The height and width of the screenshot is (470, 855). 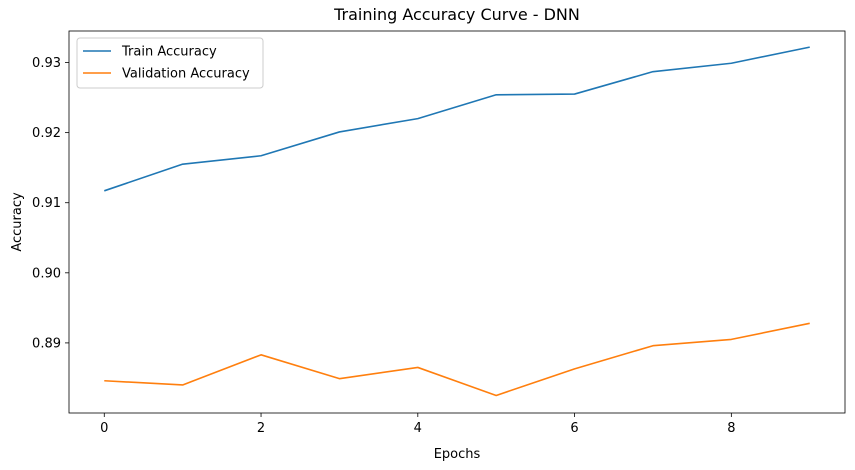 What do you see at coordinates (104, 428) in the screenshot?
I see `x-tick-label: 0` at bounding box center [104, 428].